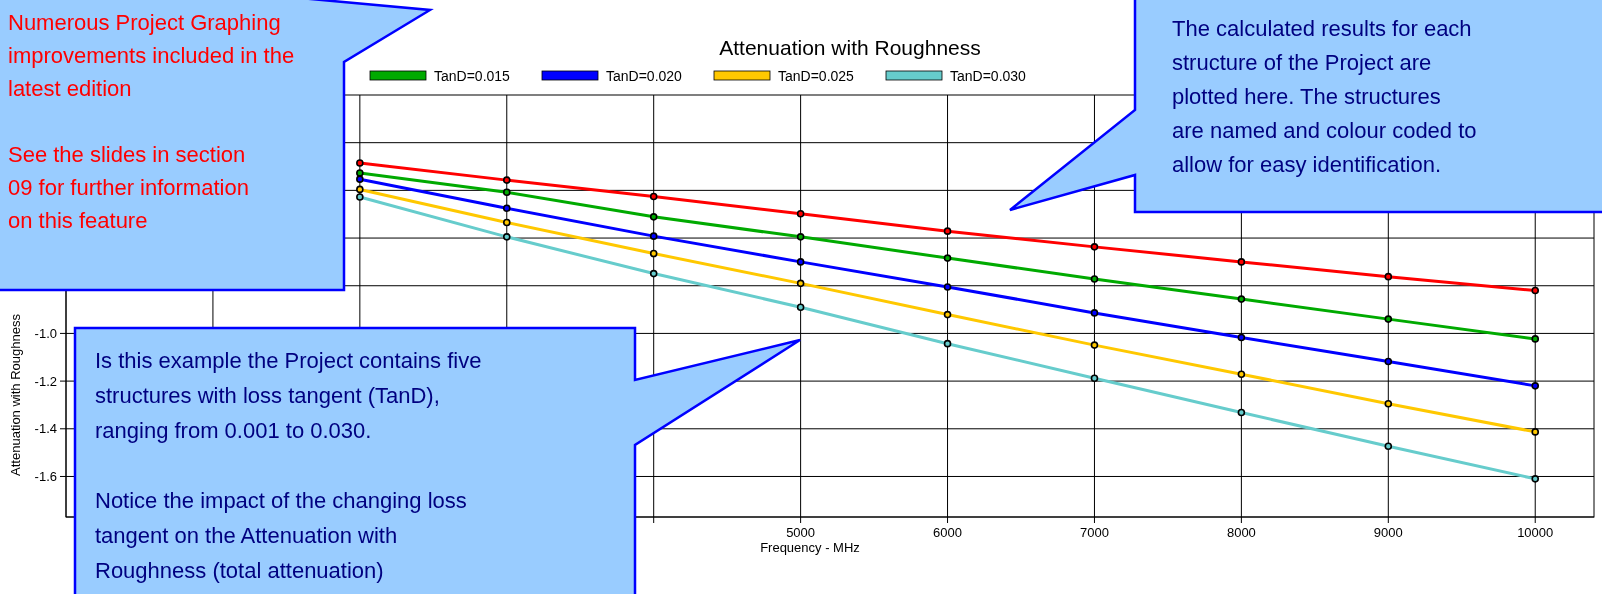  Describe the element at coordinates (45, 429) in the screenshot. I see `y-tick-label: -1.4` at that location.